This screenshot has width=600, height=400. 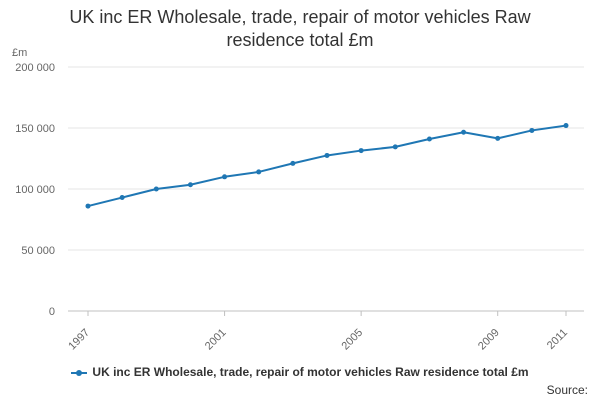 What do you see at coordinates (38, 251) in the screenshot?
I see `y-tick-label: 50 000` at bounding box center [38, 251].